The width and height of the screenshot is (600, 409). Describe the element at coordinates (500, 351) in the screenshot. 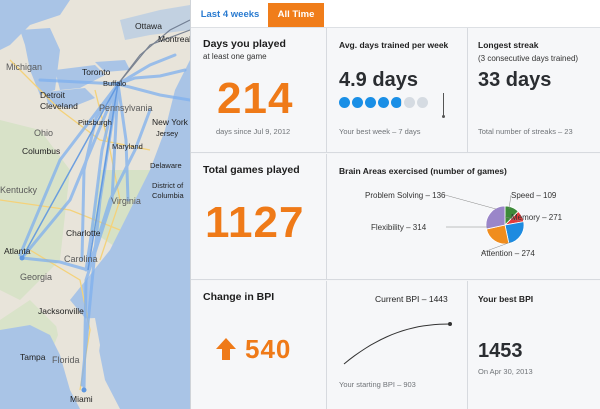

I see `best-bpi-value: 1453` at that location.